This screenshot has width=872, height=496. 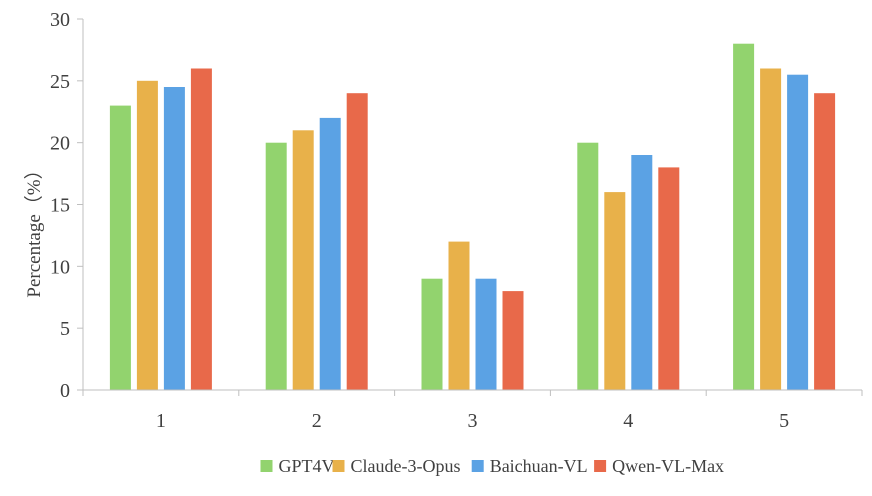 I want to click on x-tick-label-2: 2, so click(x=317, y=421).